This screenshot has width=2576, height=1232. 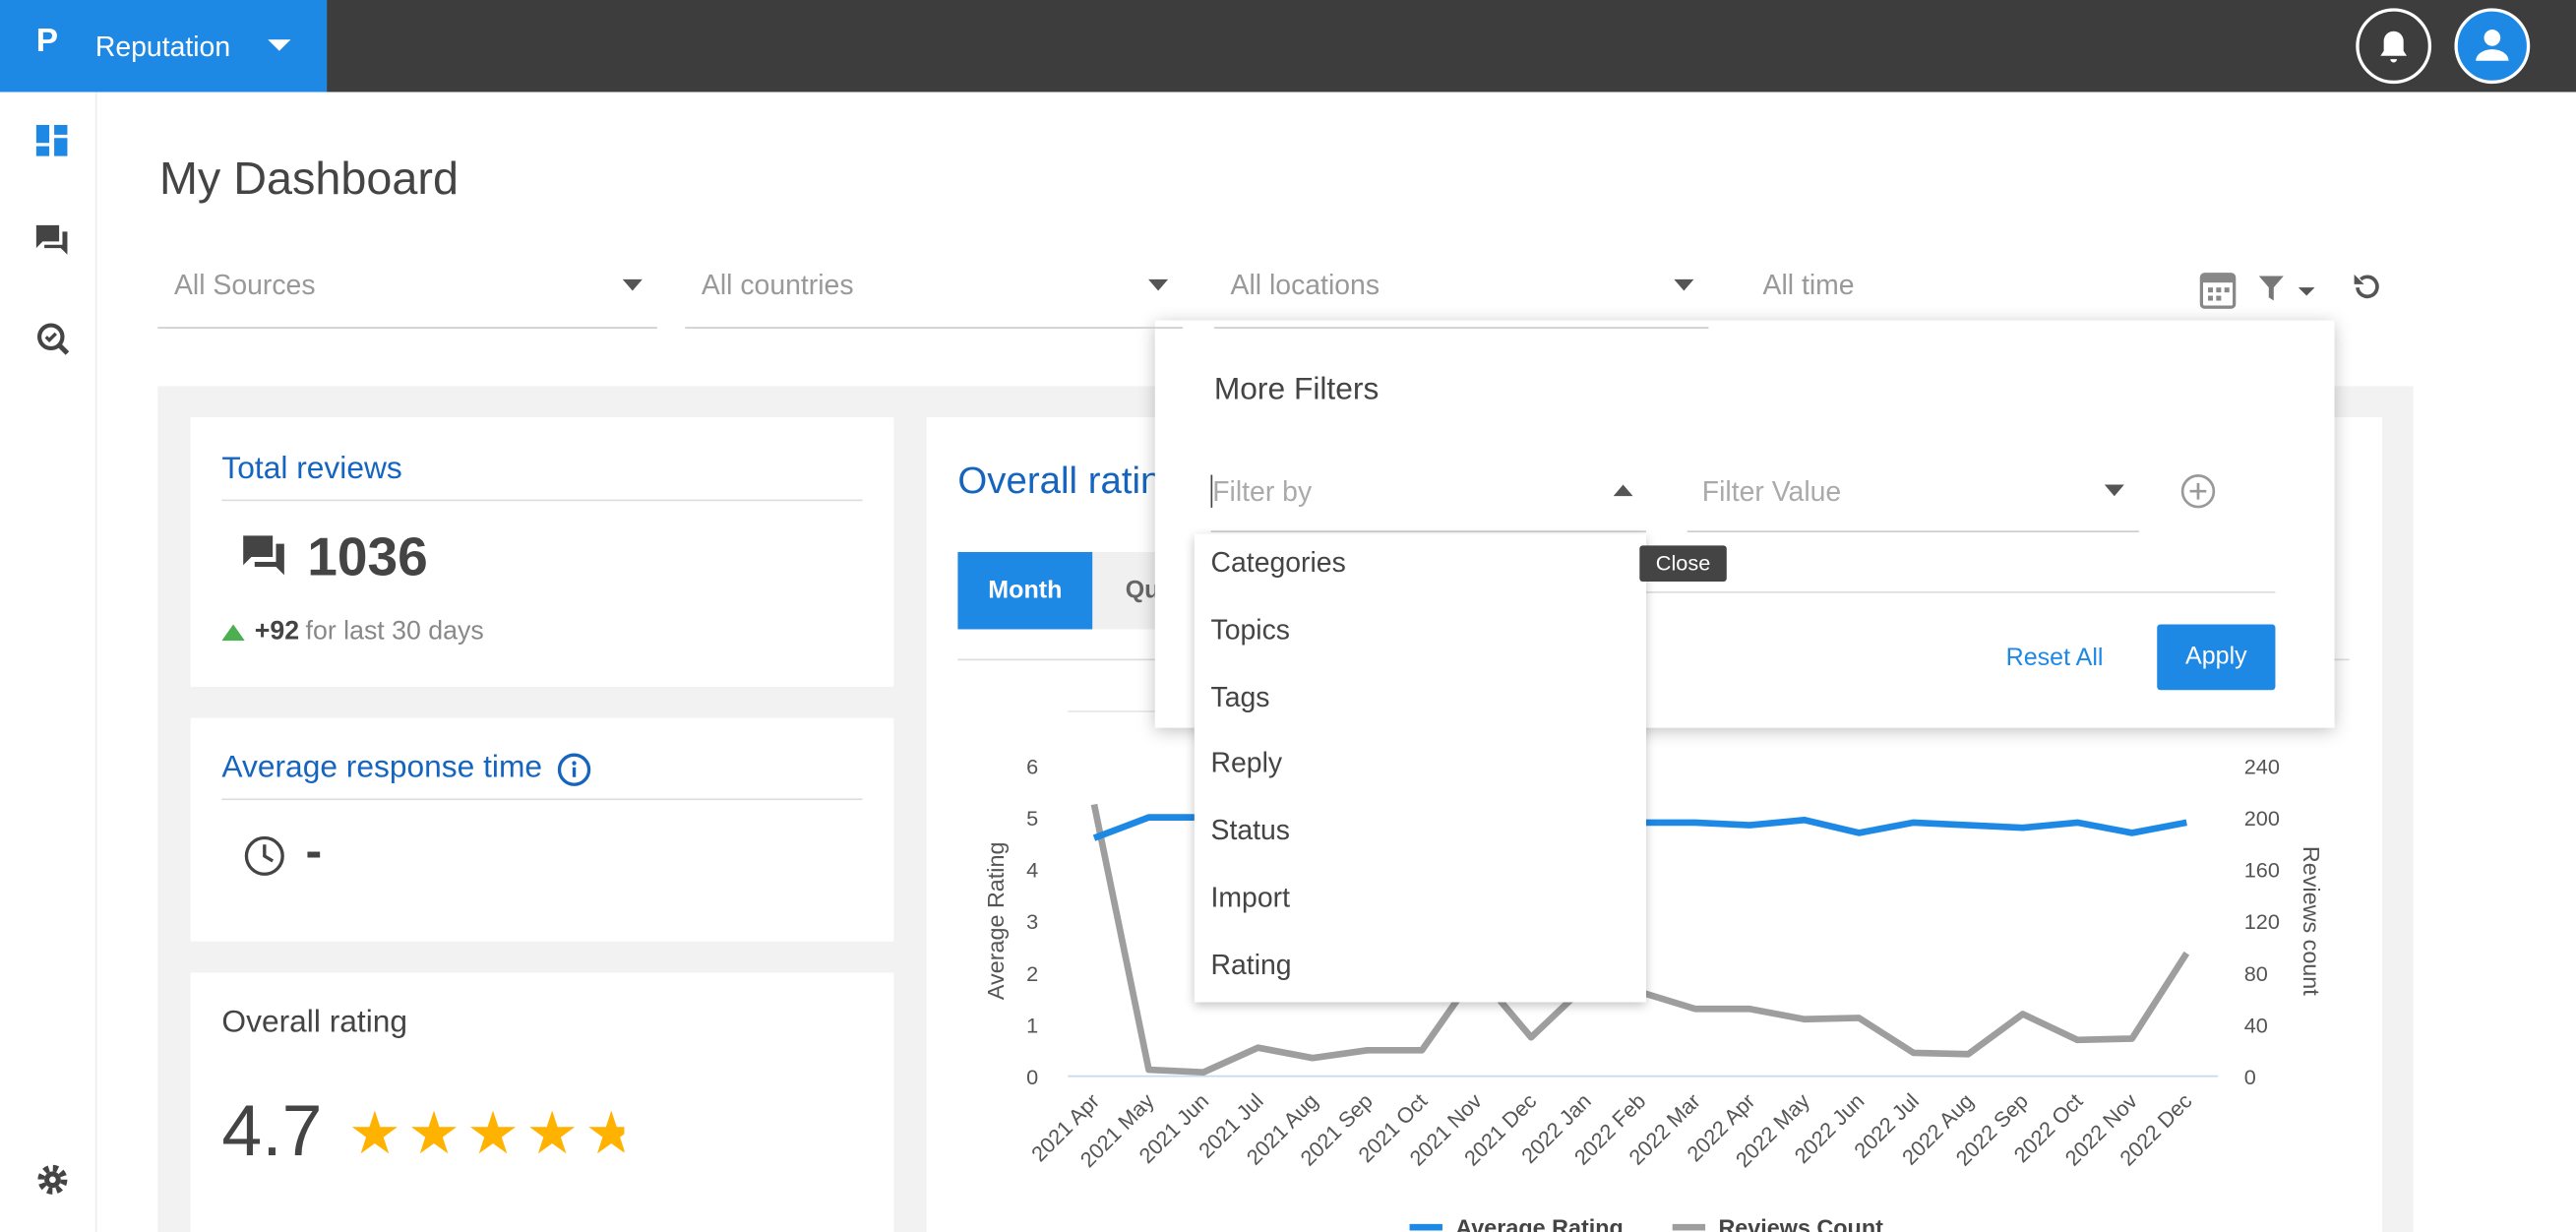 I want to click on filter-option: Topics, so click(x=1250, y=630).